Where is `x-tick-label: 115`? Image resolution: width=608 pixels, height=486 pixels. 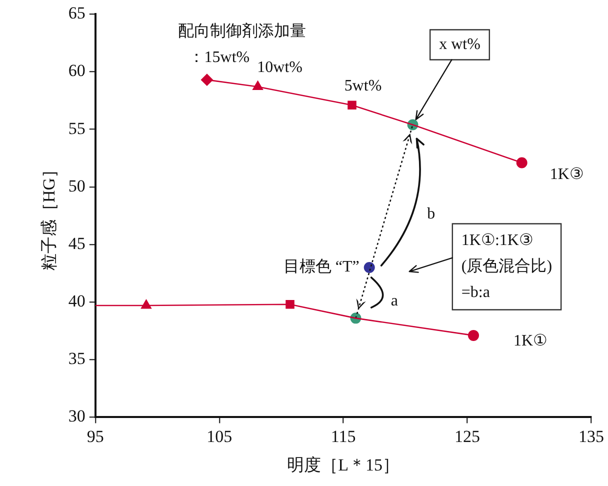
x-tick-label: 115 is located at coordinates (343, 436).